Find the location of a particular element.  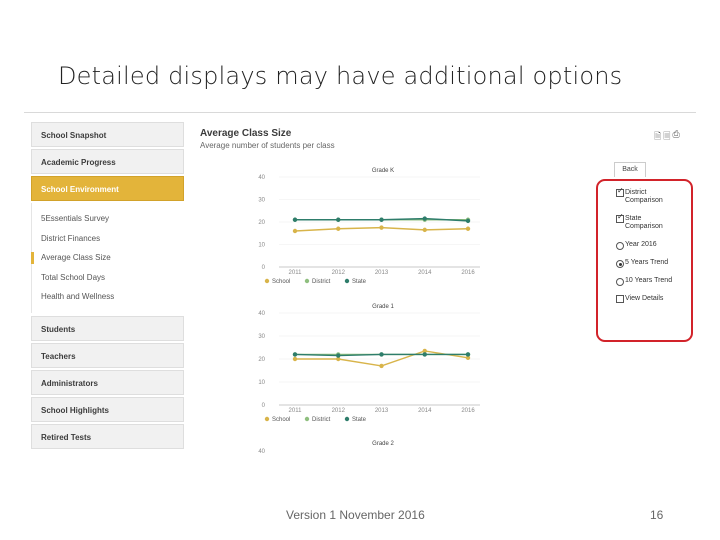

sidebar-item-administrators: Administrators is located at coordinates (107, 382).